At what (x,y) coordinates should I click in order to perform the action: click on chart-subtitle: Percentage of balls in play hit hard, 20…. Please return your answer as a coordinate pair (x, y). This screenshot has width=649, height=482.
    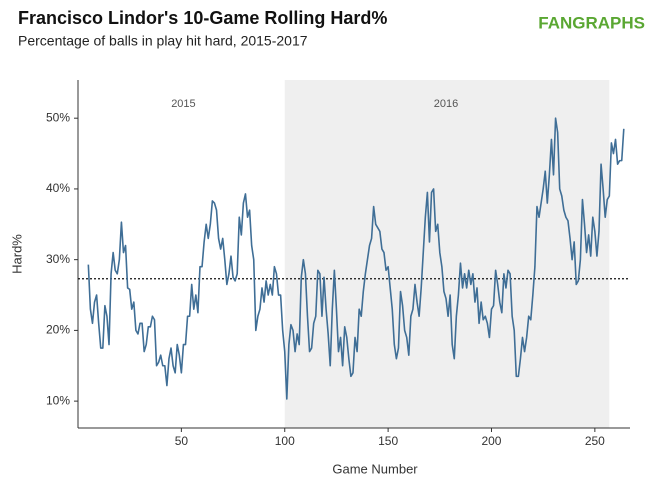
    Looking at the image, I should click on (163, 41).